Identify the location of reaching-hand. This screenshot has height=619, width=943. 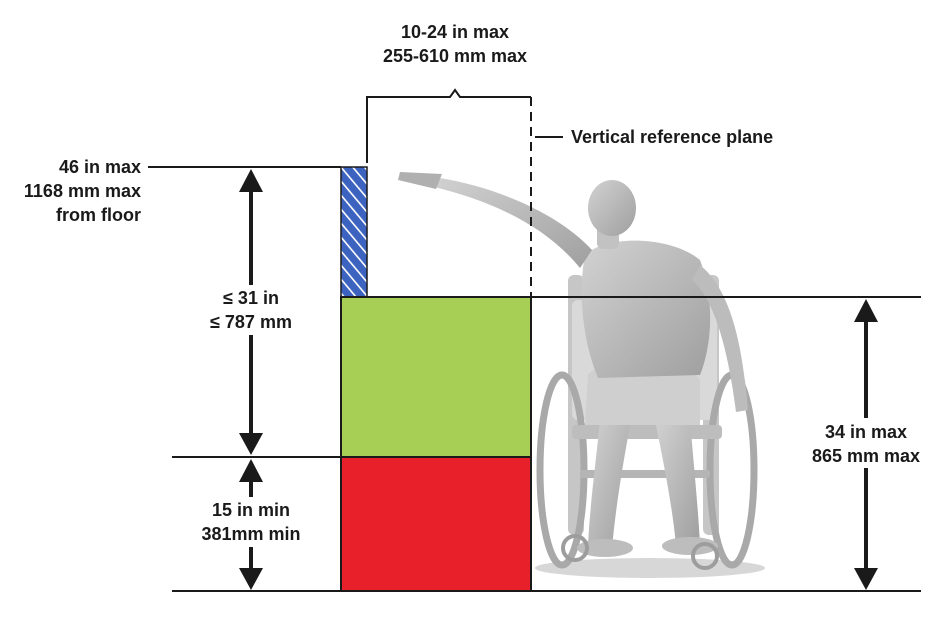
(420, 180).